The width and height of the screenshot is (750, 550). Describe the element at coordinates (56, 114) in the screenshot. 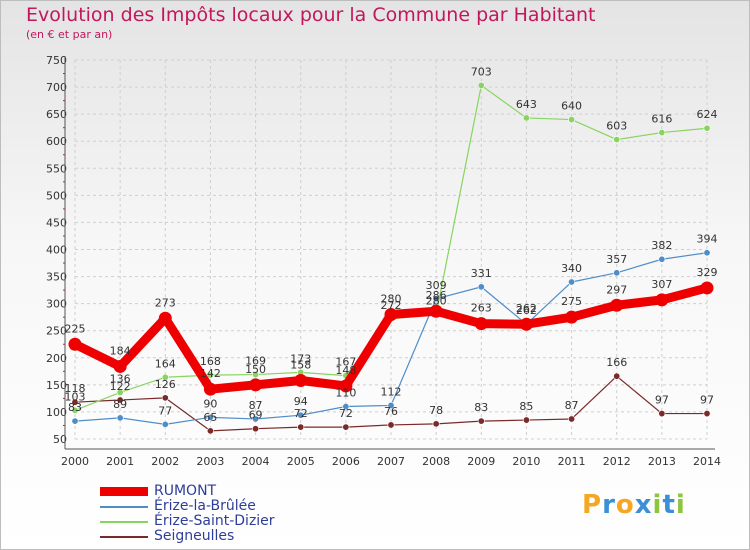

I see `y-tick-label: 650` at that location.